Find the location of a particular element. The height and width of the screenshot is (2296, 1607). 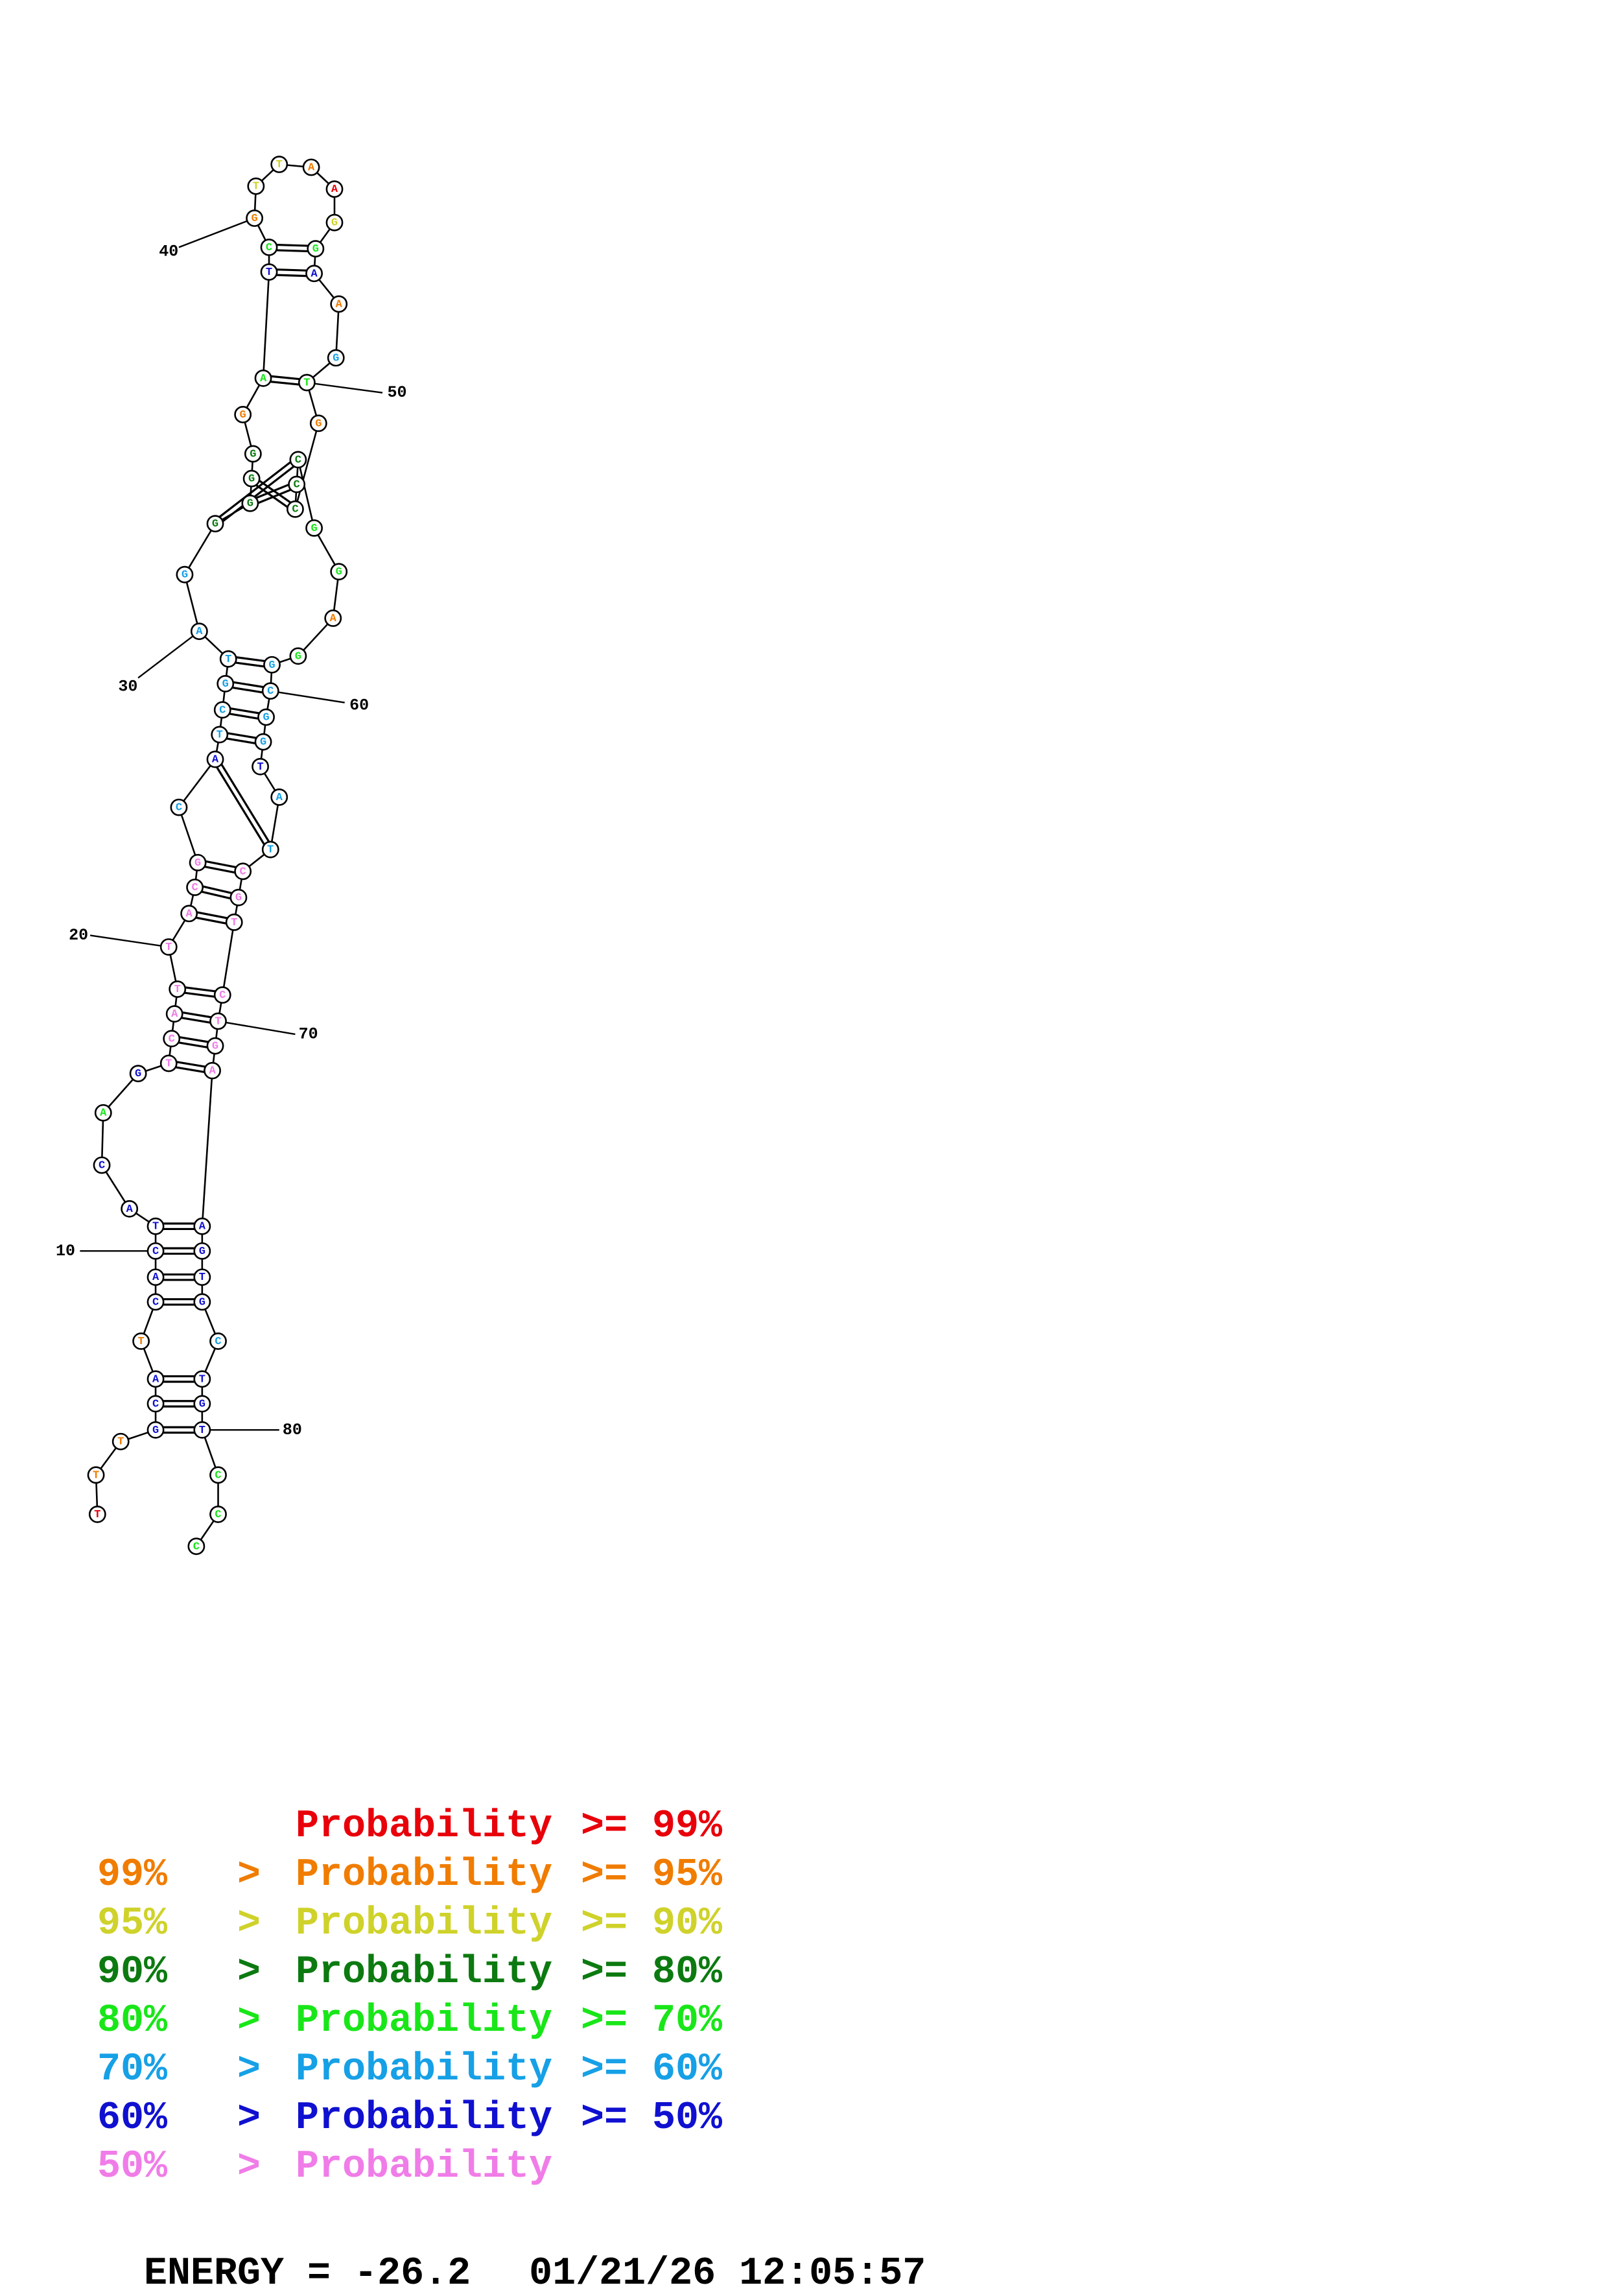

legend-row: 99% > Probability >= 95% is located at coordinates (410, 1875).